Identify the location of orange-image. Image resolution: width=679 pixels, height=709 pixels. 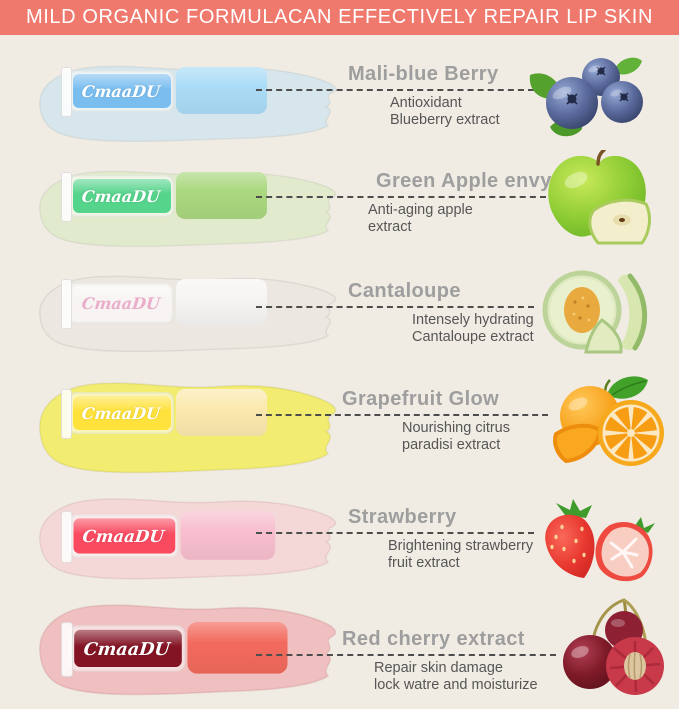
(608, 421).